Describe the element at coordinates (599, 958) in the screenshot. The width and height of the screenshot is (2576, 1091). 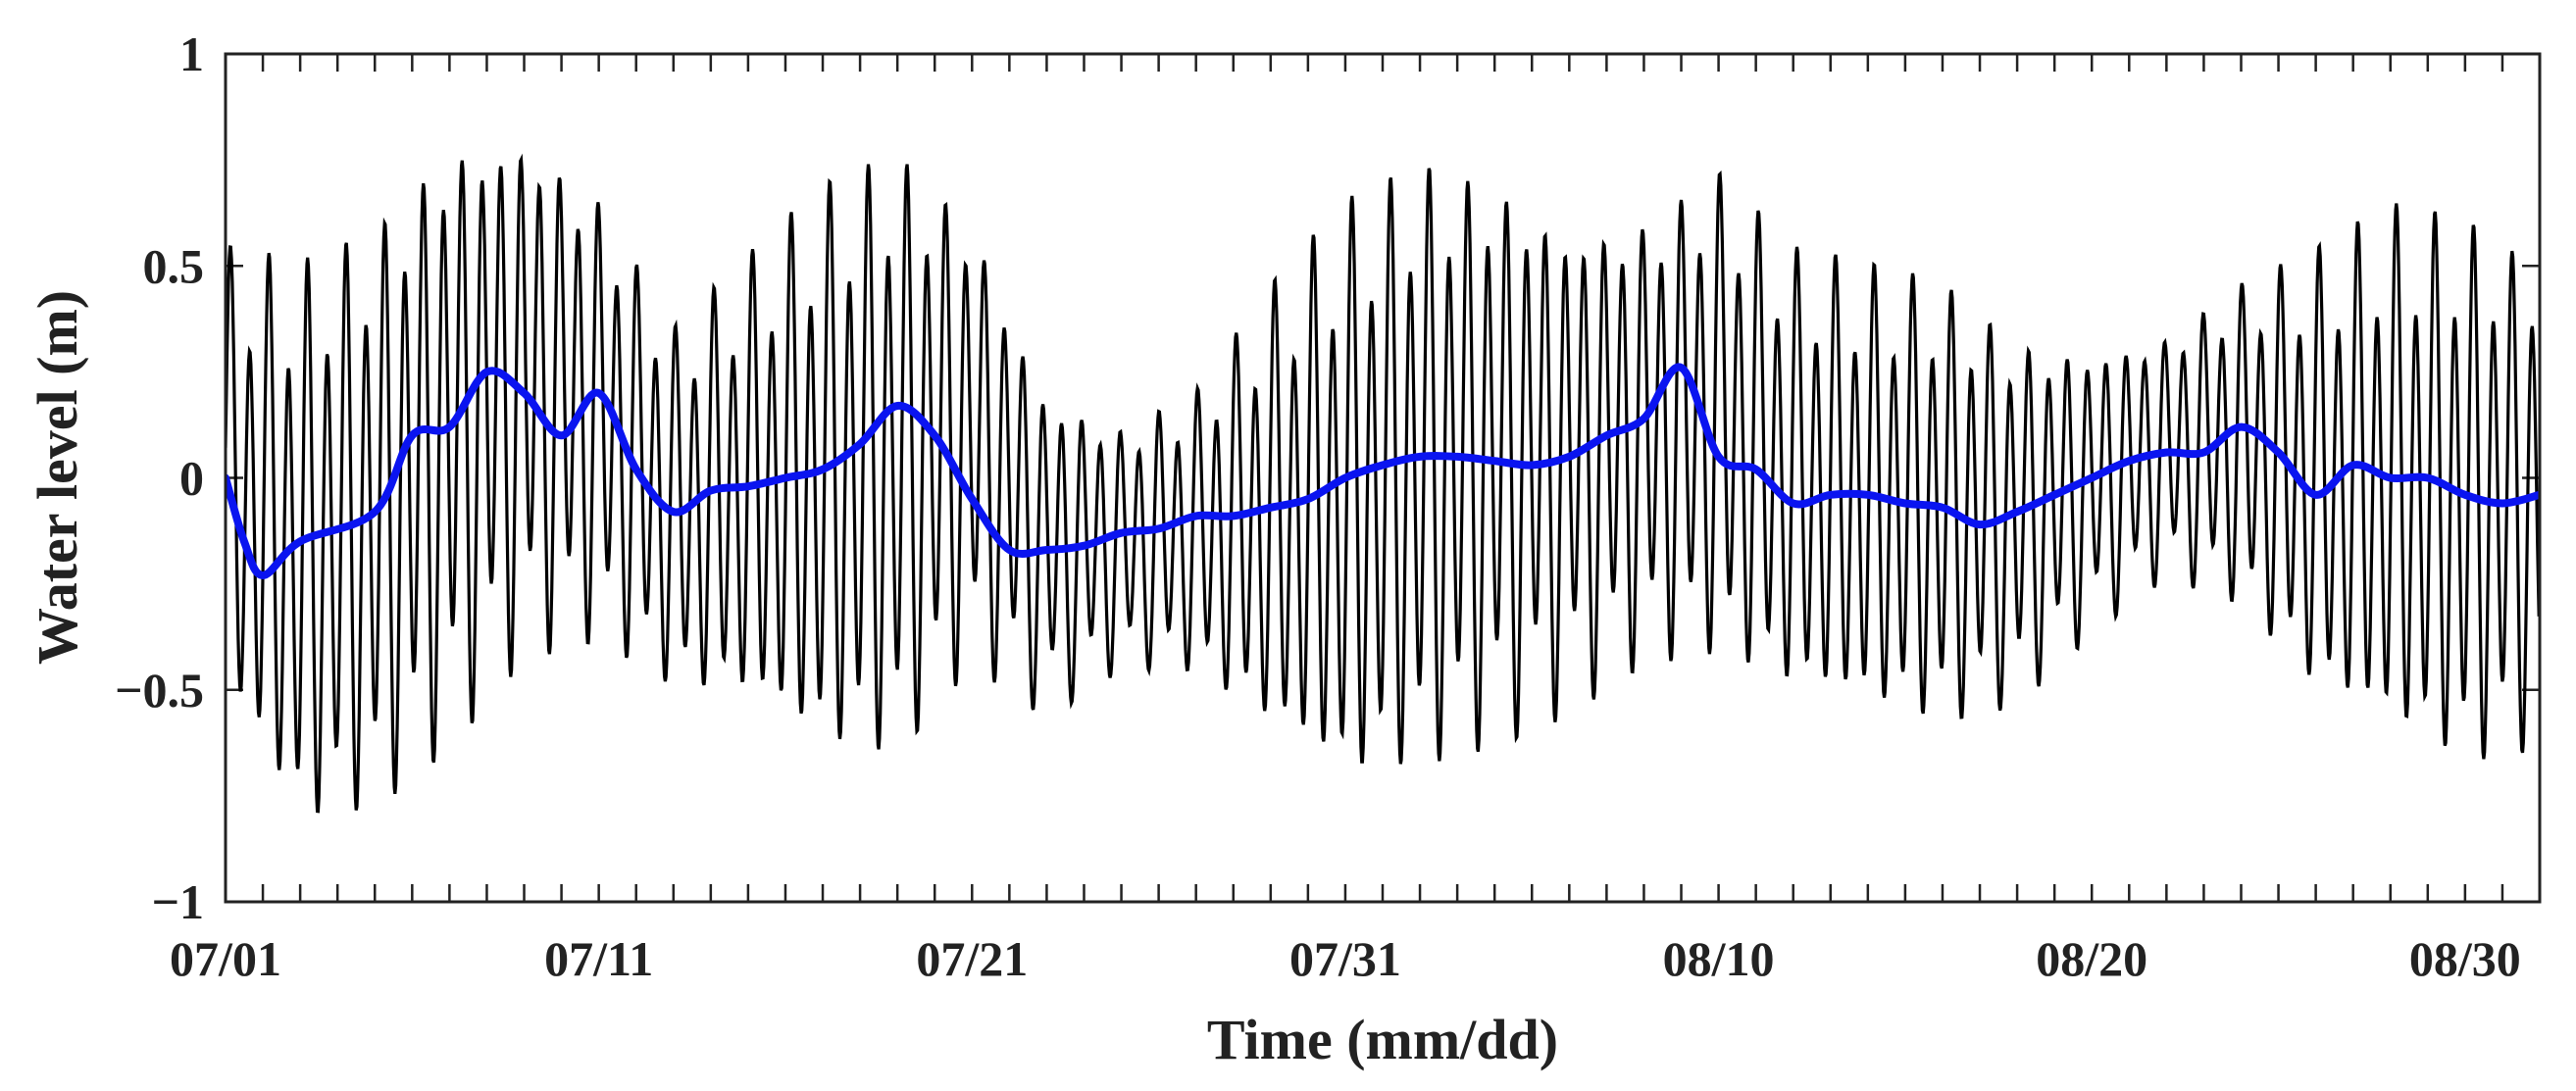
I see `x-tick-label: 07/11` at that location.